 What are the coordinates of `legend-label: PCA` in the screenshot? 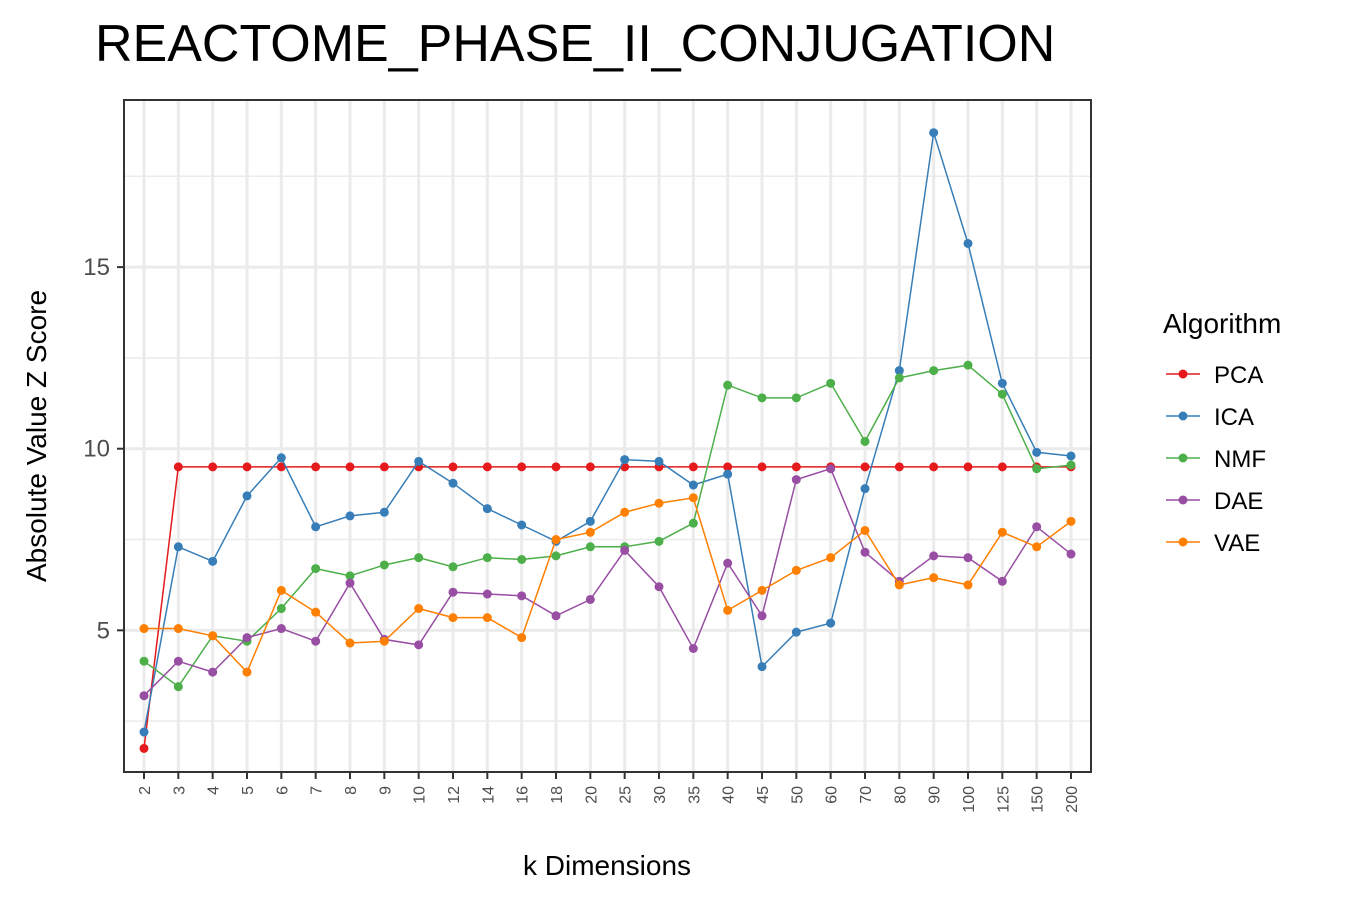 It's located at (1238, 375).